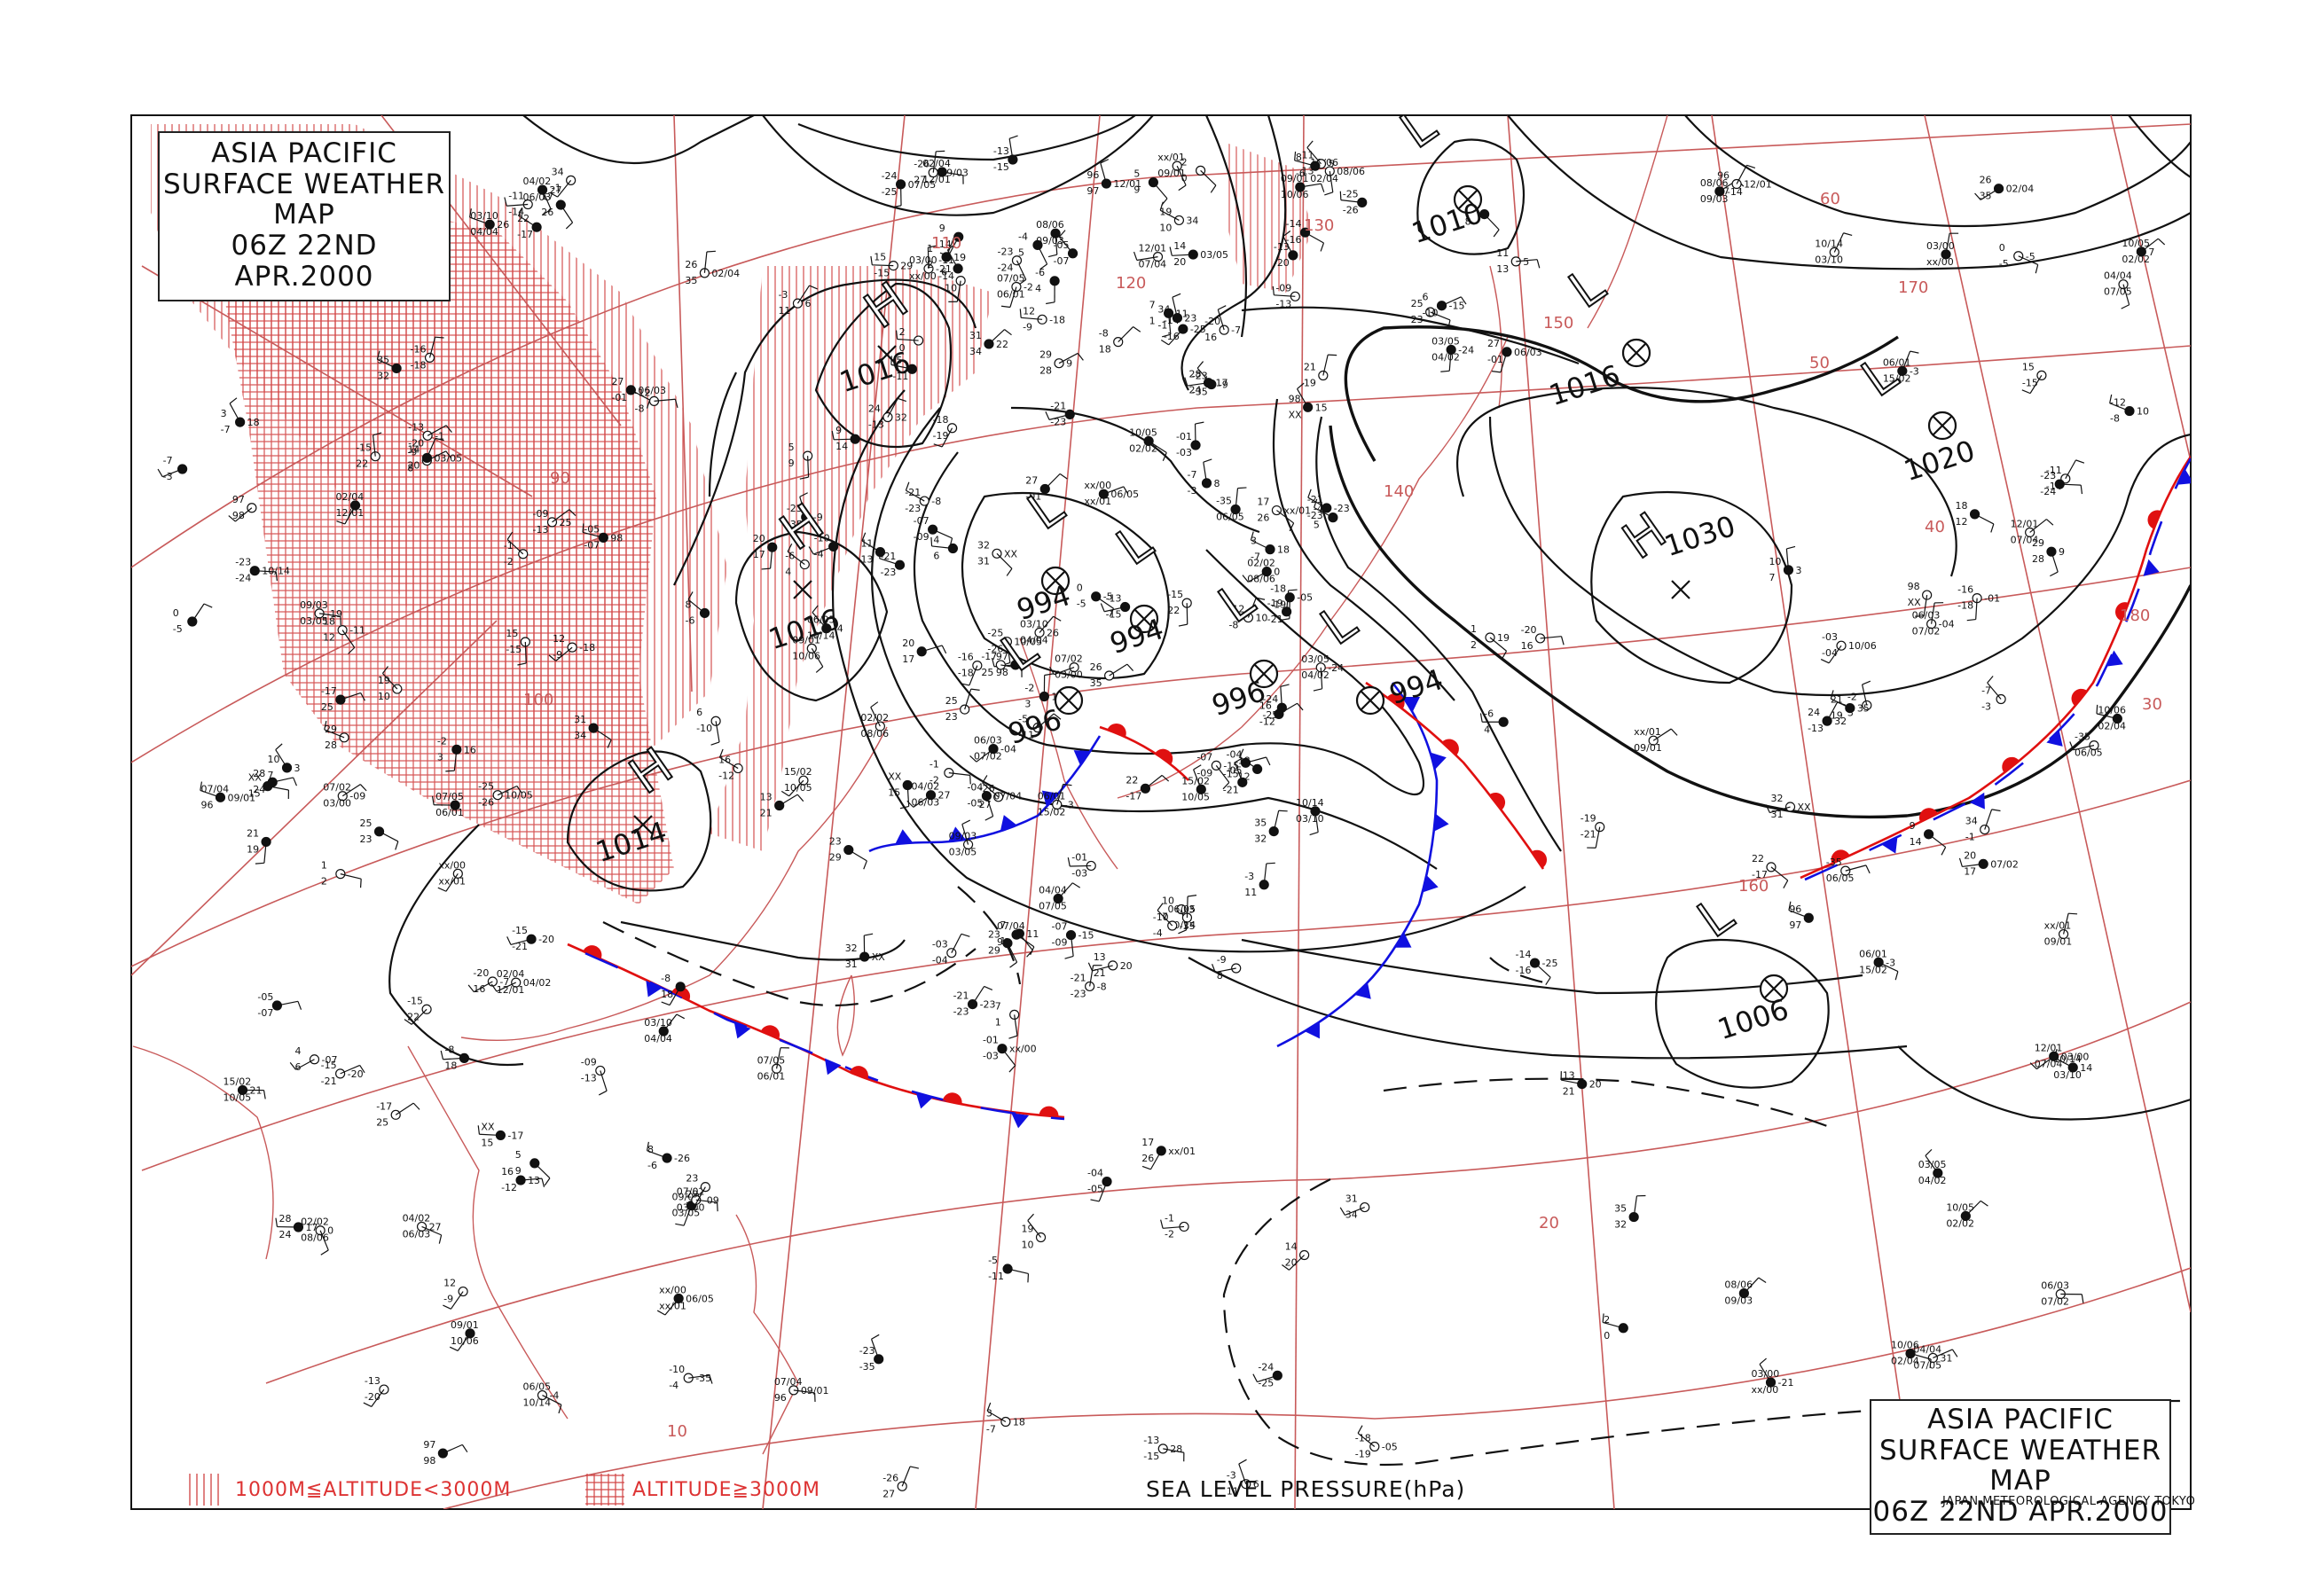 The image size is (2306, 1596). What do you see at coordinates (1283, 288) in the screenshot?
I see `station-temperature: -09` at bounding box center [1283, 288].